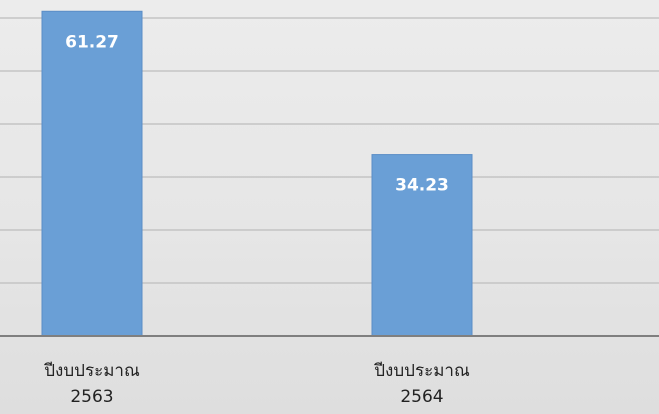  I want to click on bar, so click(92, 173).